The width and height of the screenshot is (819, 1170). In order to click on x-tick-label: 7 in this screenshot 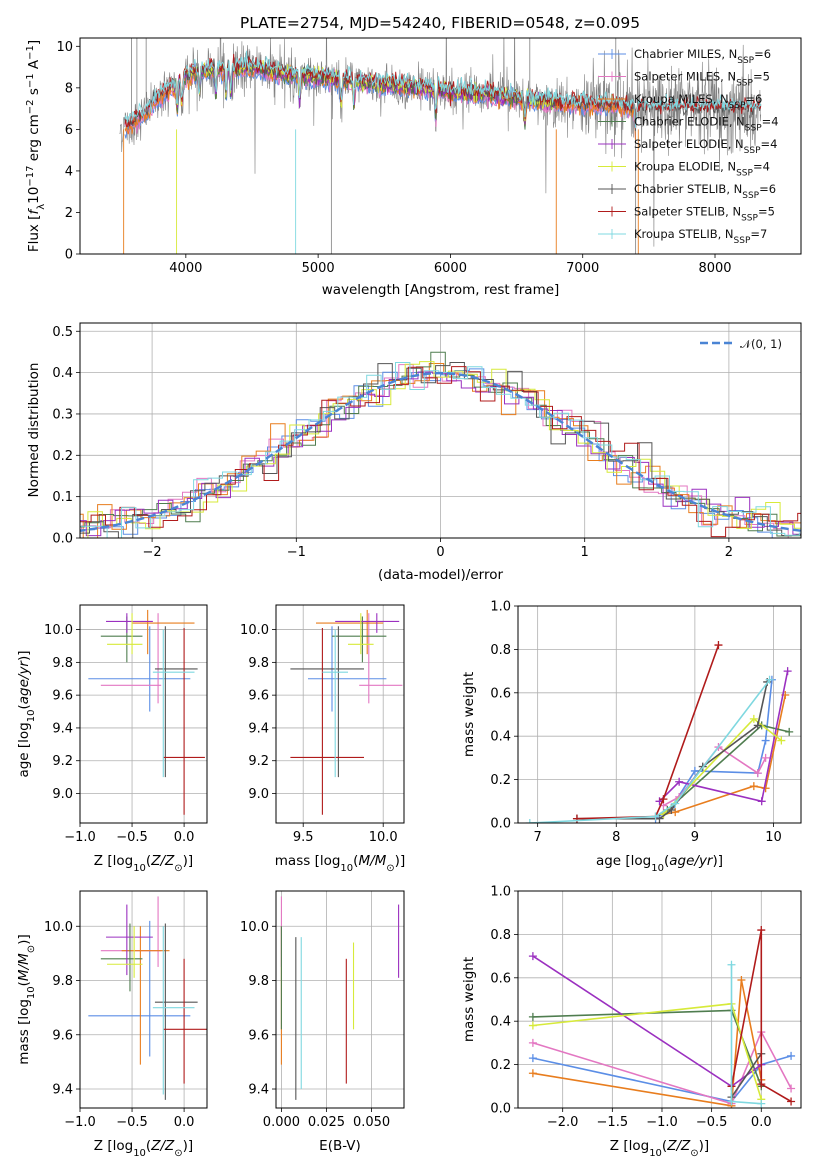, I will do `click(538, 837)`.